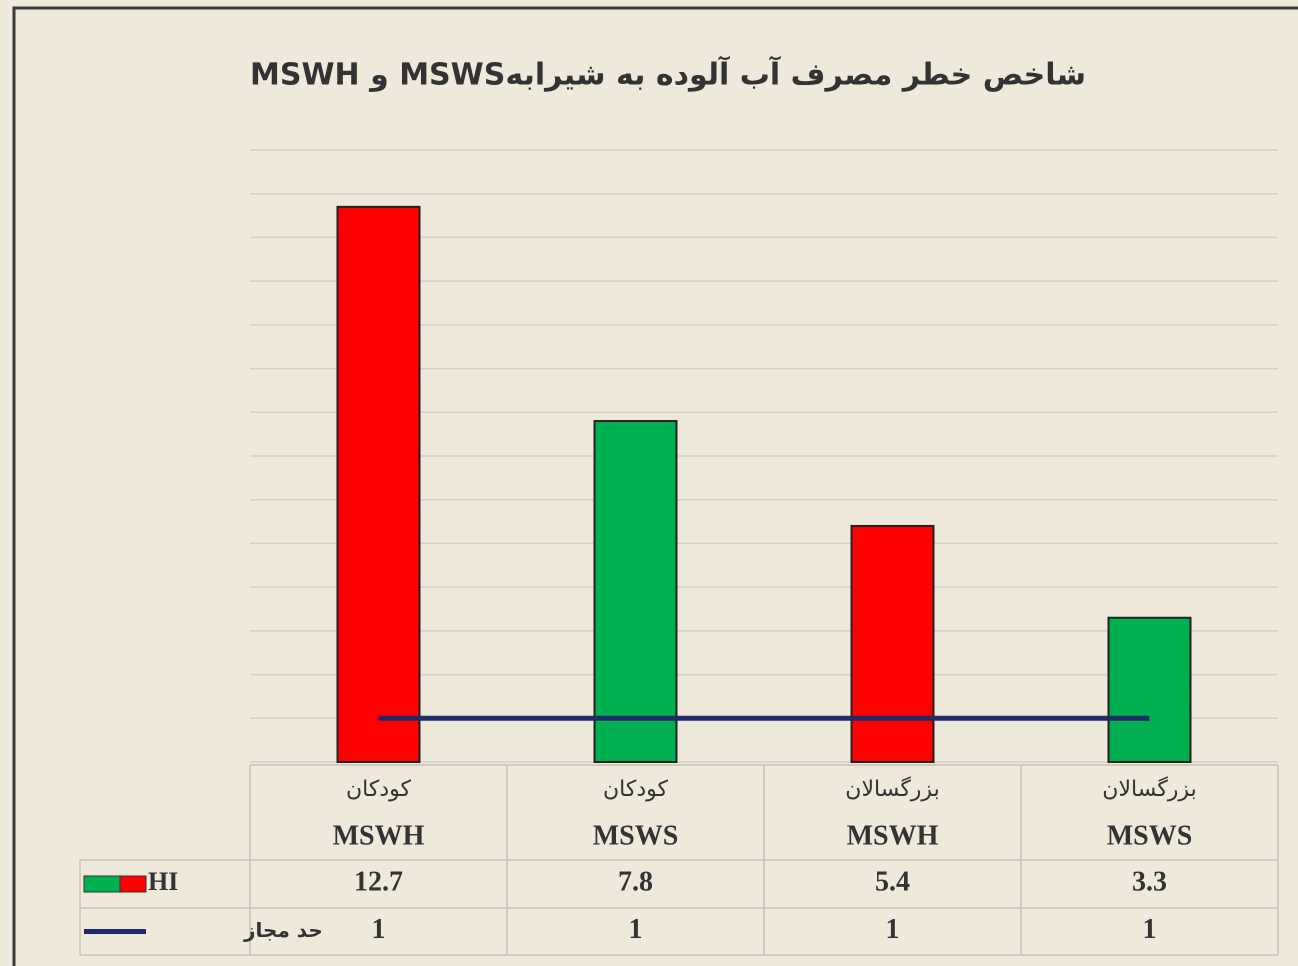 Image resolution: width=1298 pixels, height=966 pixels. What do you see at coordinates (283, 930) in the screenshot?
I see `legend-label: حد مجاز` at bounding box center [283, 930].